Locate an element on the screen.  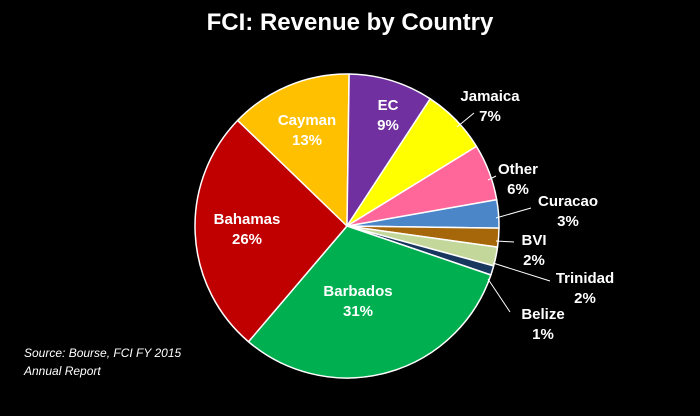
slice-ec is located at coordinates (388, 150).